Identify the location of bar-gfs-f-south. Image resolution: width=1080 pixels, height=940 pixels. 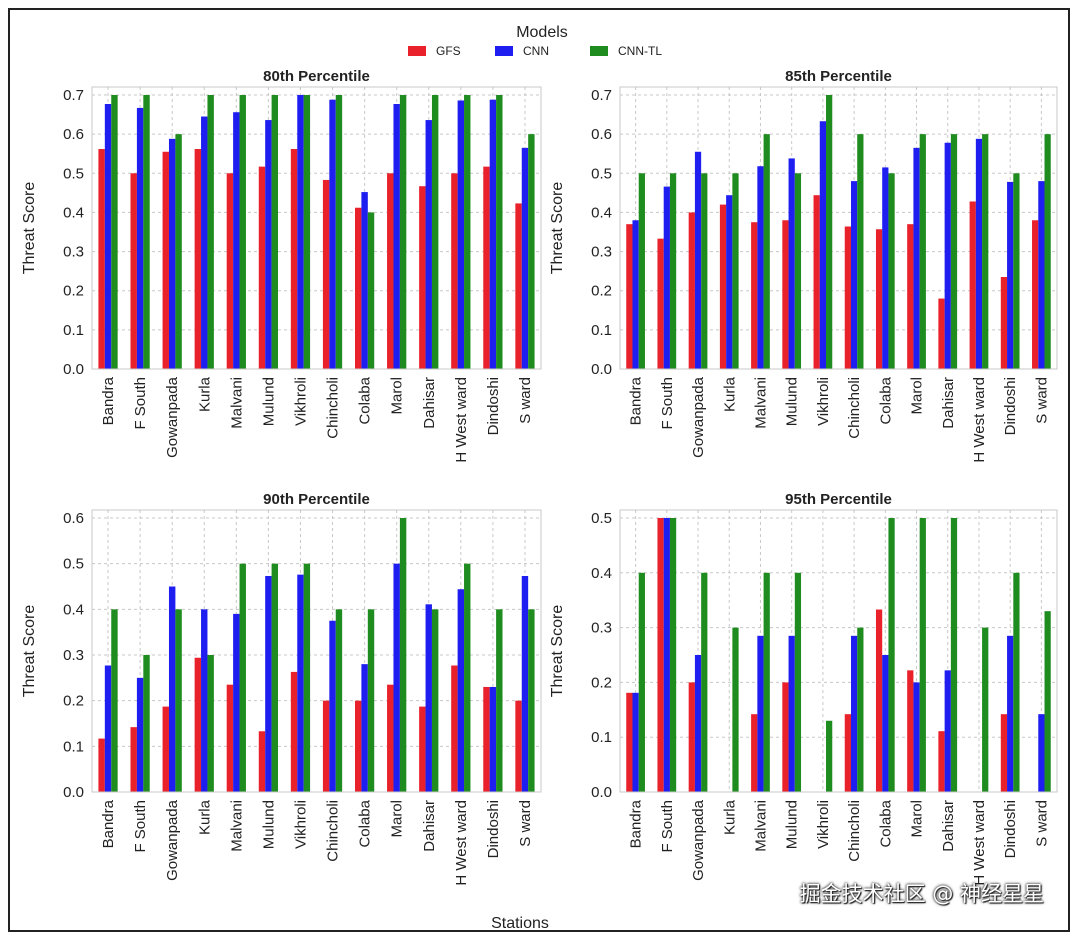
(660, 655).